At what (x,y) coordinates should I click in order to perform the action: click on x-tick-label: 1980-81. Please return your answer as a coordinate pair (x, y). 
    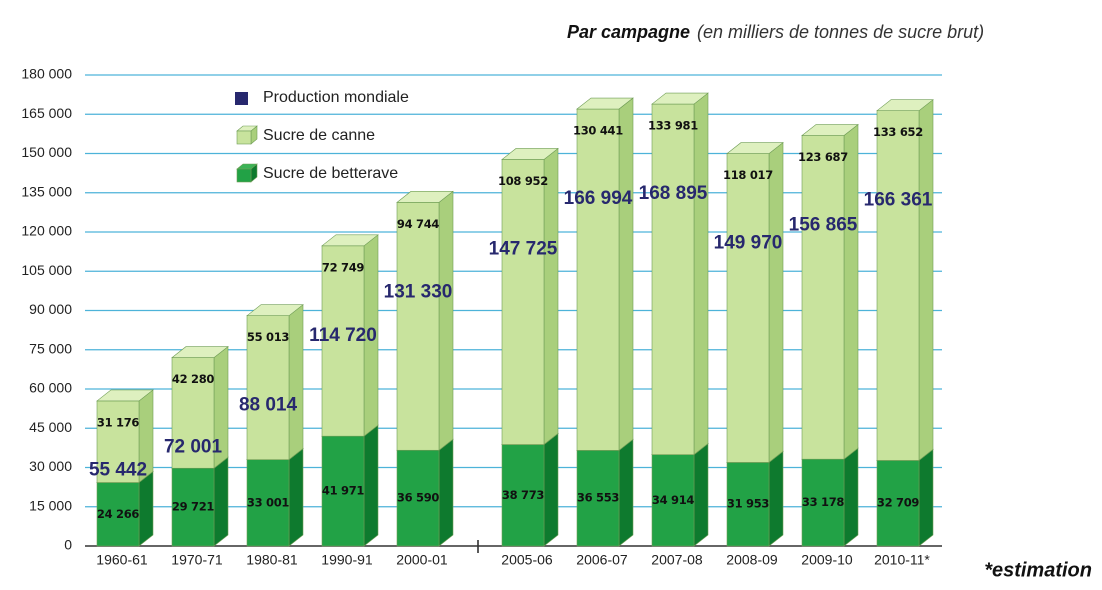
    Looking at the image, I should click on (272, 560).